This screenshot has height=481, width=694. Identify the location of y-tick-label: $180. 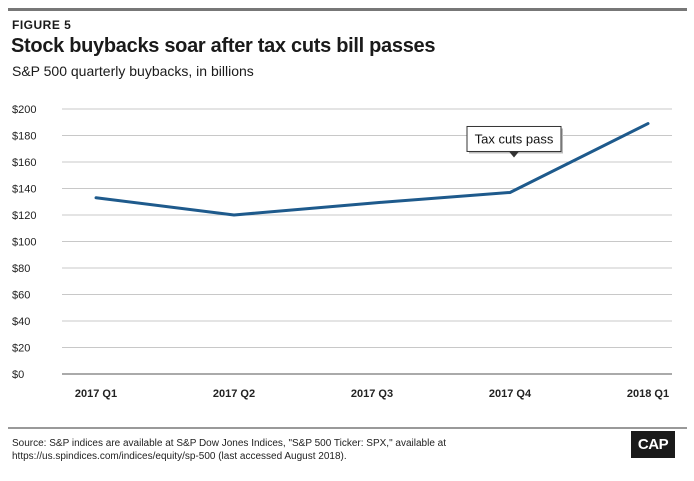
(24, 137).